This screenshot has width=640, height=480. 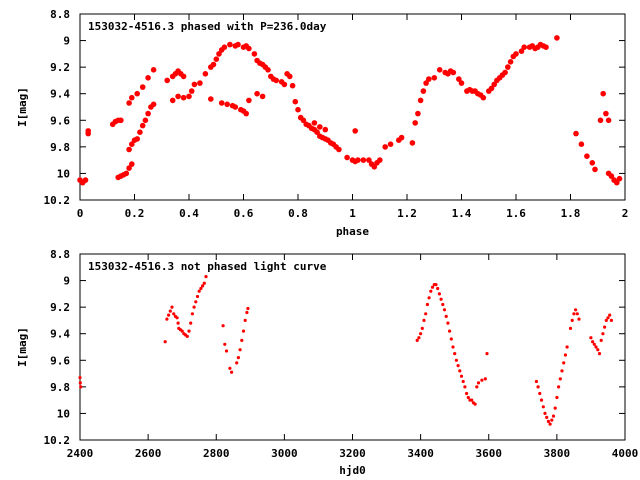 I want to click on x-tick-label: 2600, so click(x=148, y=453).